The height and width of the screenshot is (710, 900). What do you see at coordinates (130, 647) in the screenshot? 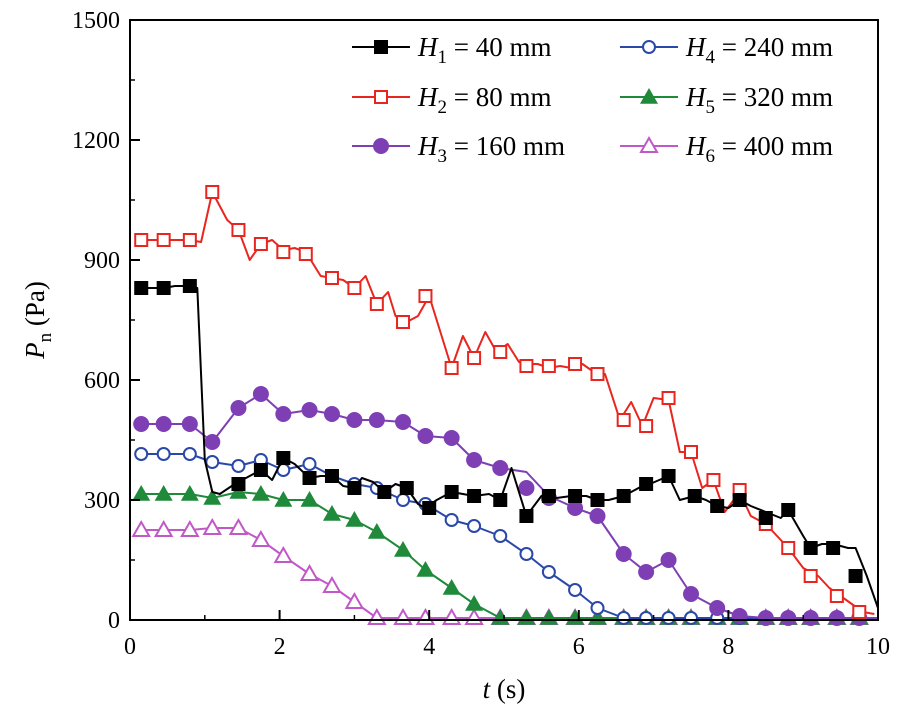
I see `x-tick-label: 0` at bounding box center [130, 647].